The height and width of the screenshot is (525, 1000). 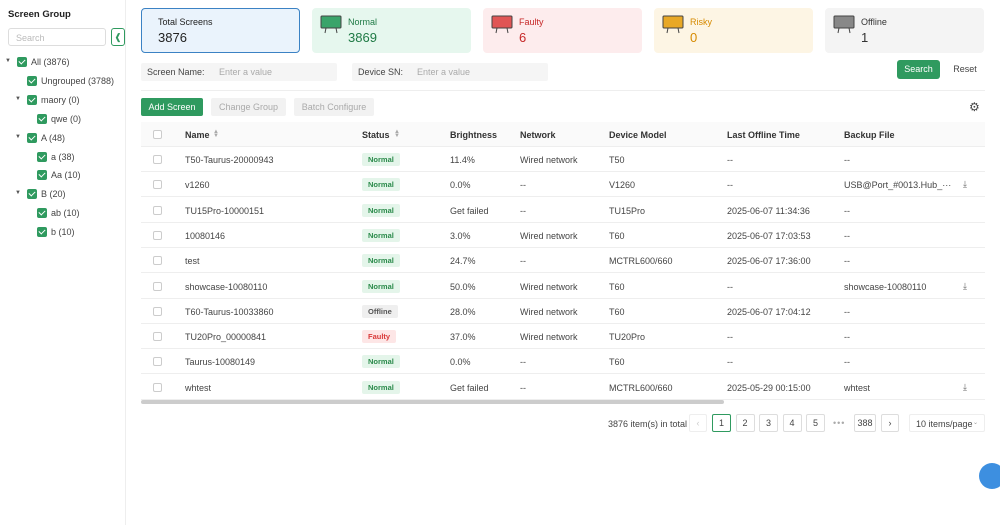 What do you see at coordinates (65, 213) in the screenshot?
I see `tree-label: ab (10)` at bounding box center [65, 213].